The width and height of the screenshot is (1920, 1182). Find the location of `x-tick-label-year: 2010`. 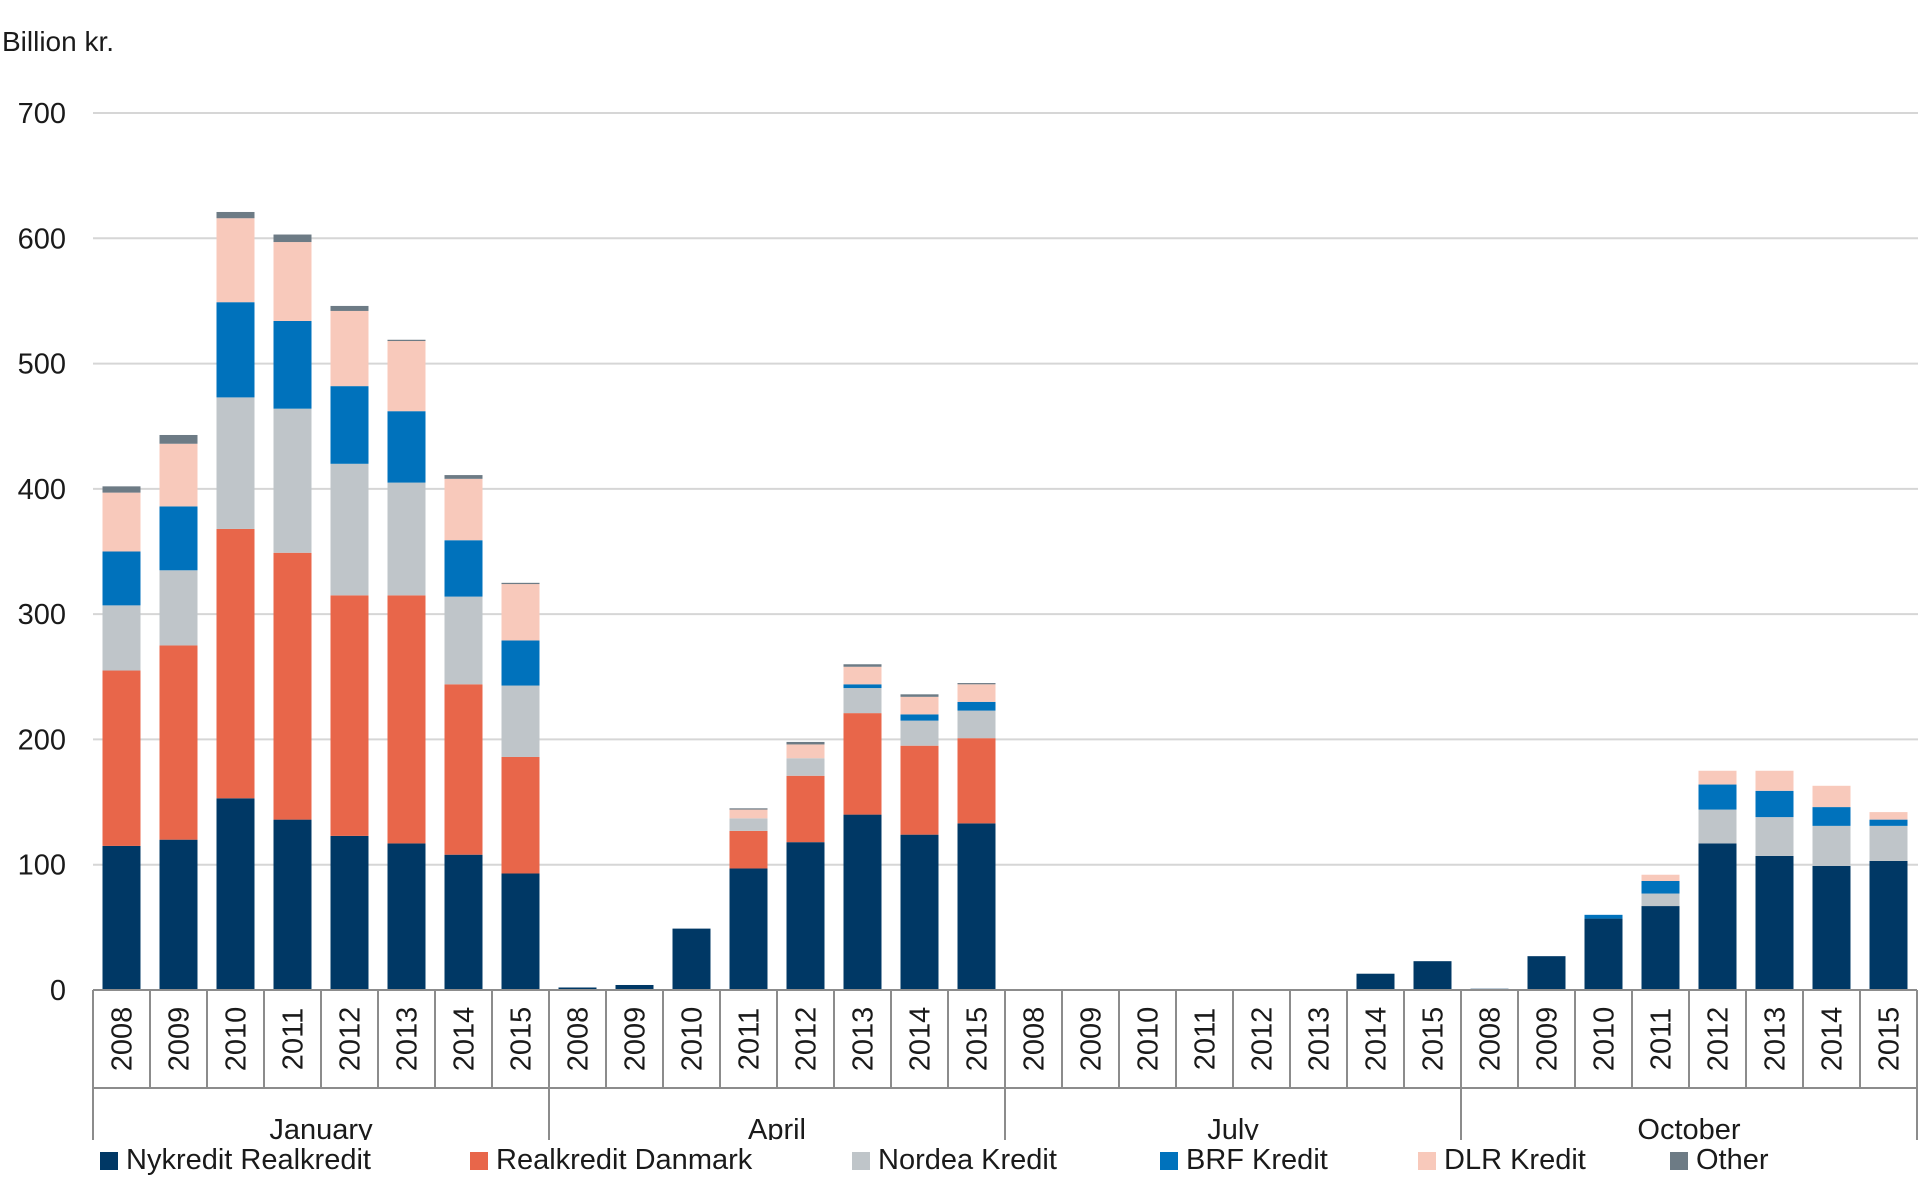

x-tick-label-year: 2010 is located at coordinates (693, 1039).